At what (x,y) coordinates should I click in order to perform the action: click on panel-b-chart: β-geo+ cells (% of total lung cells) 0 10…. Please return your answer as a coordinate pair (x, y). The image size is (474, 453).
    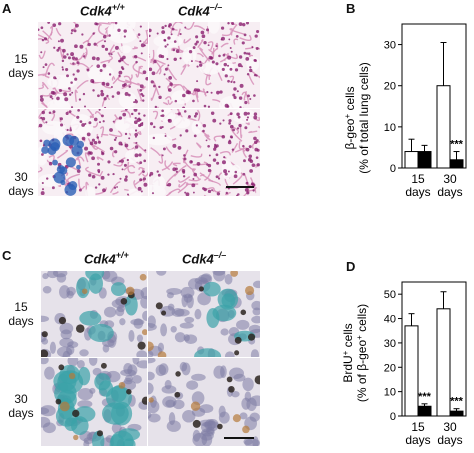
    Looking at the image, I should click on (402, 115).